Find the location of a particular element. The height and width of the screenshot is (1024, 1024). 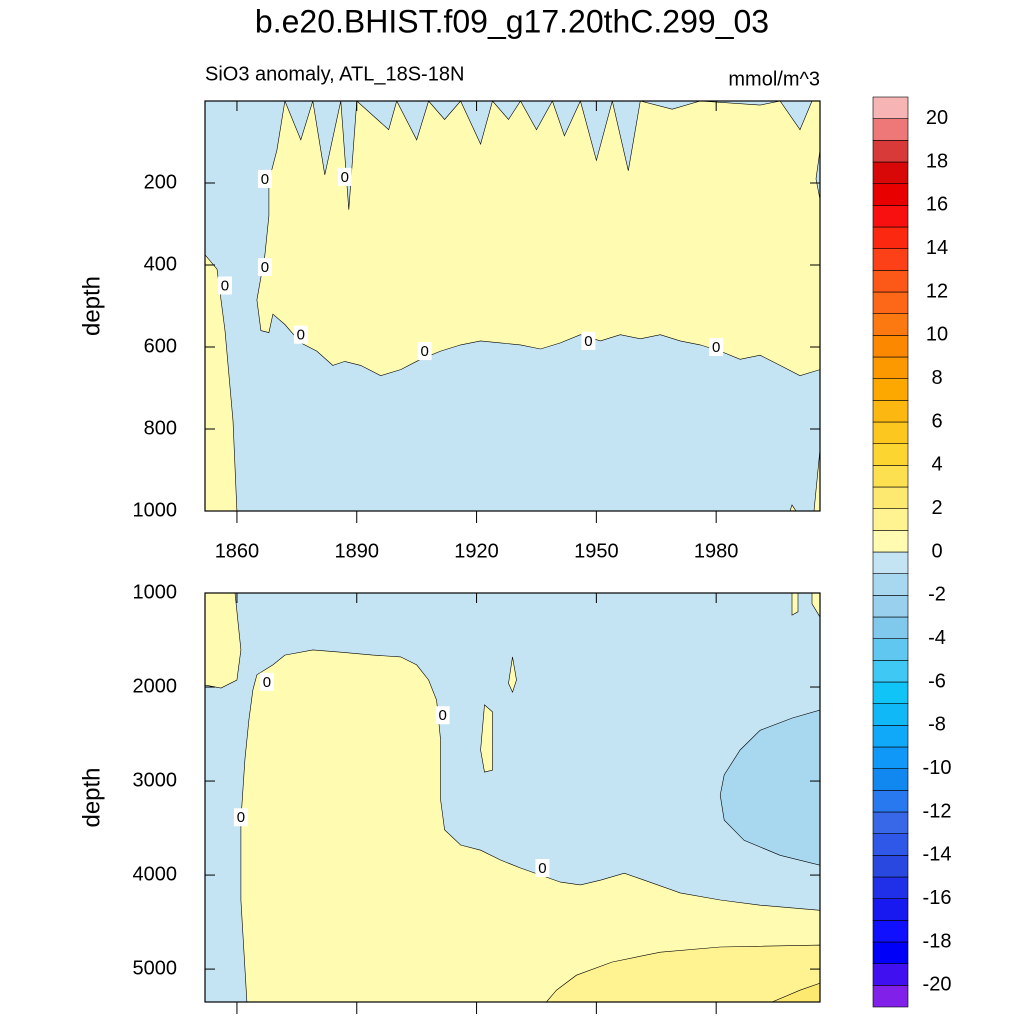

y-tick-label: 4000 is located at coordinates (155, 874).